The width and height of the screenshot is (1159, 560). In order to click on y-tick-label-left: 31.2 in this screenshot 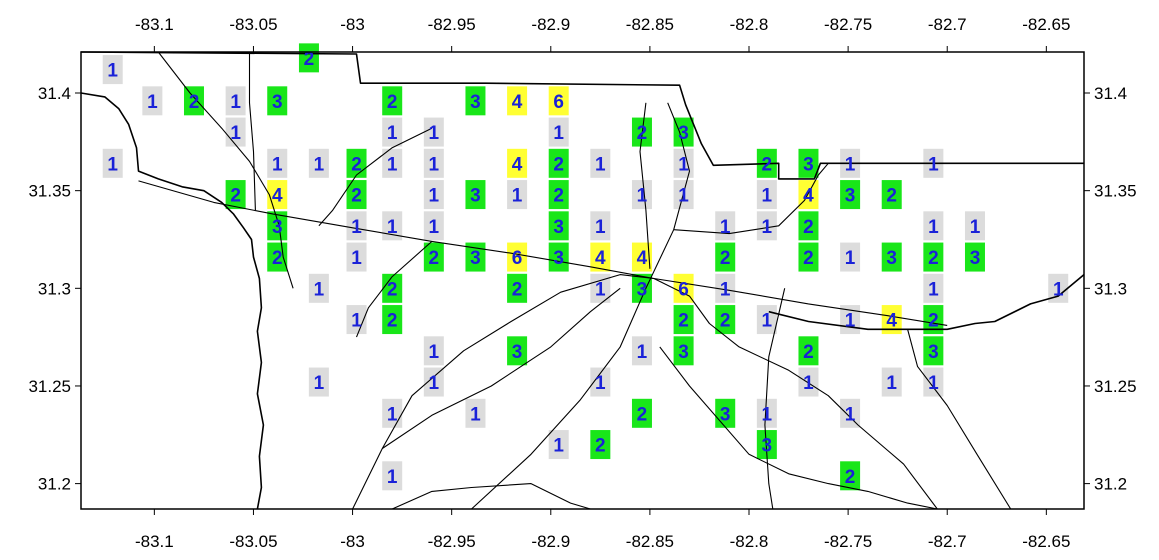, I will do `click(54, 484)`.